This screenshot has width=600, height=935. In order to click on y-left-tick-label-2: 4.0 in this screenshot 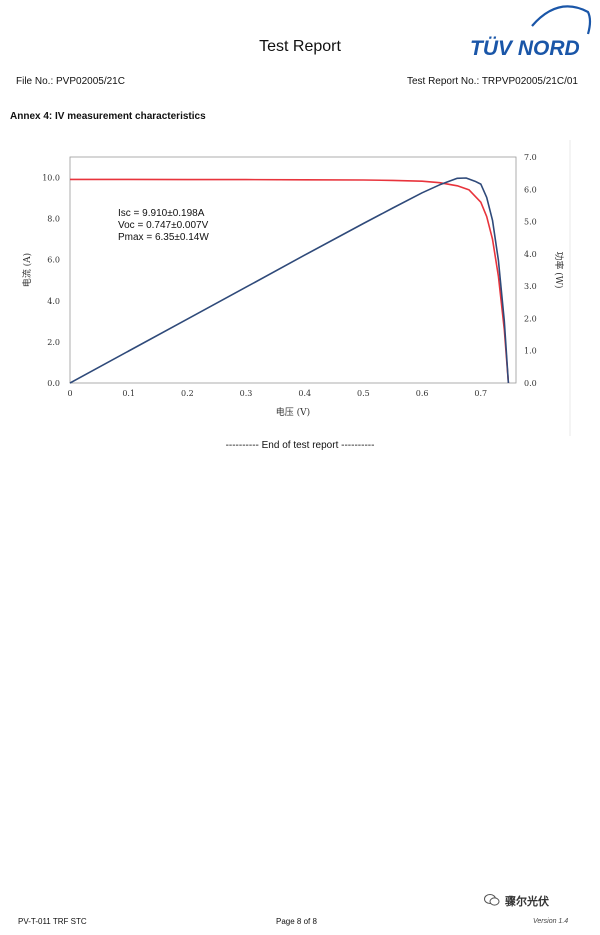, I will do `click(53, 301)`.